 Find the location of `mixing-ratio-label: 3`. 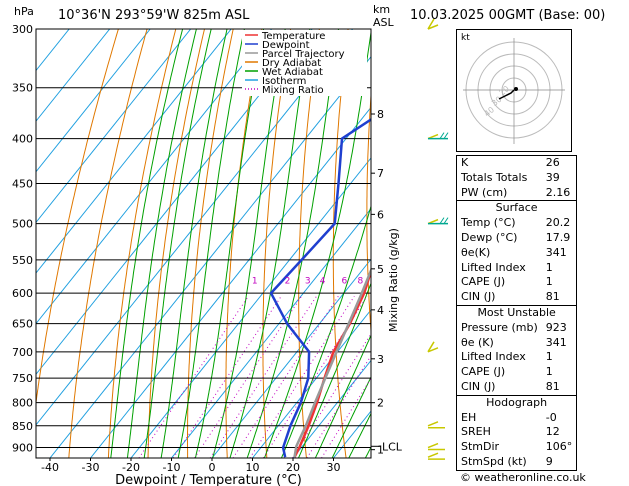

mixing-ratio-label: 3 is located at coordinates (308, 282).